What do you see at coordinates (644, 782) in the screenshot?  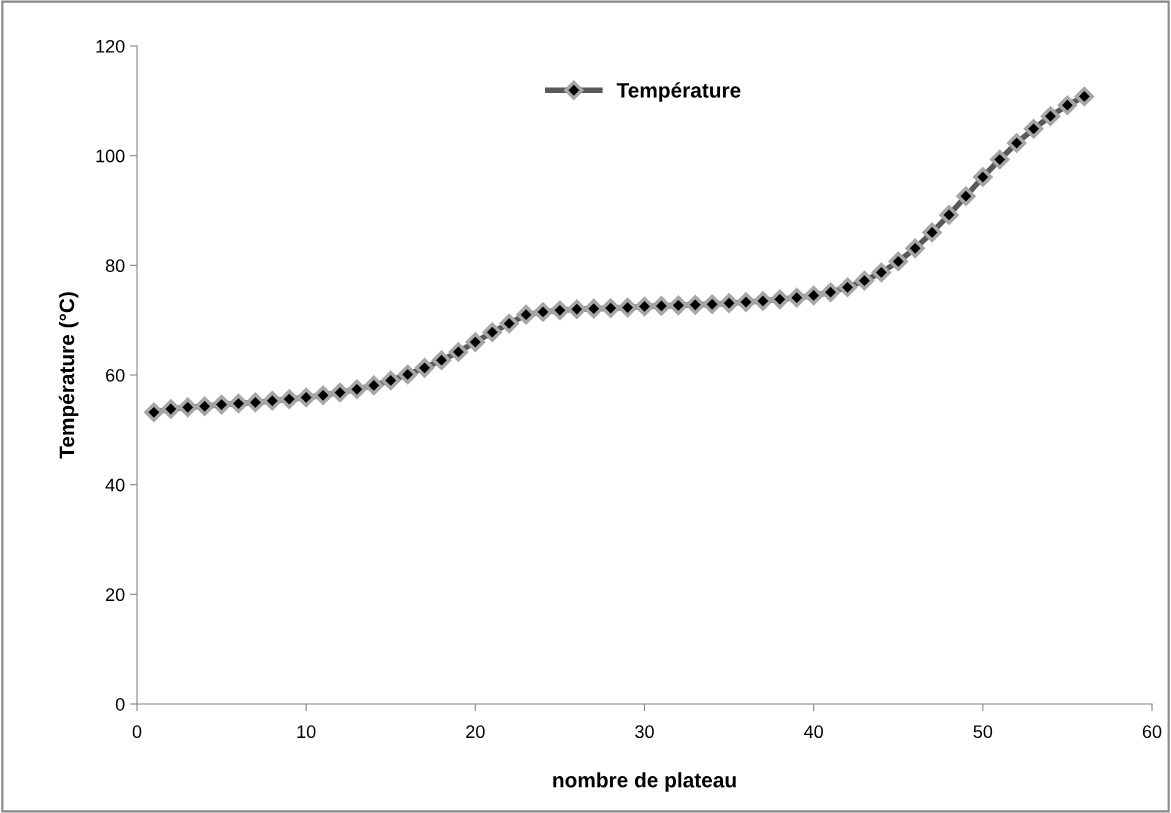 I see `x-axis-title: nombre de plateau` at bounding box center [644, 782].